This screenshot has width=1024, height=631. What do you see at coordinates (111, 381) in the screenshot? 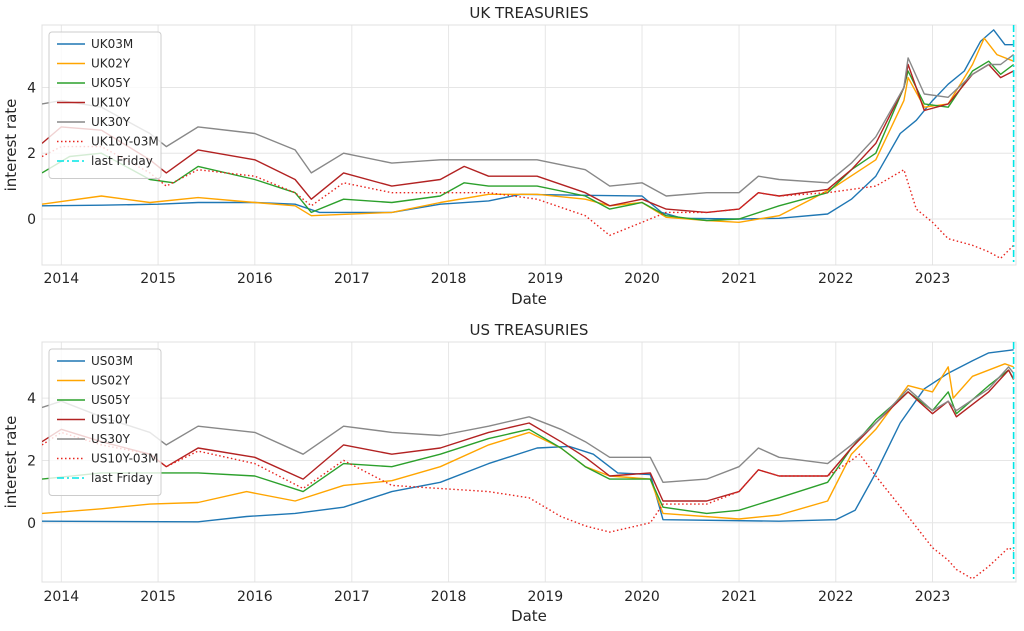
I see `chart-1-legend-label-us02y: US02Y` at bounding box center [111, 381].